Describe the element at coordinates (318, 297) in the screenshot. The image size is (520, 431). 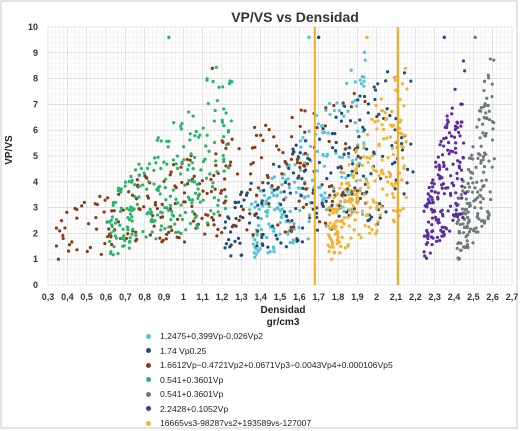
I see `x-tick-label: 1,7` at that location.